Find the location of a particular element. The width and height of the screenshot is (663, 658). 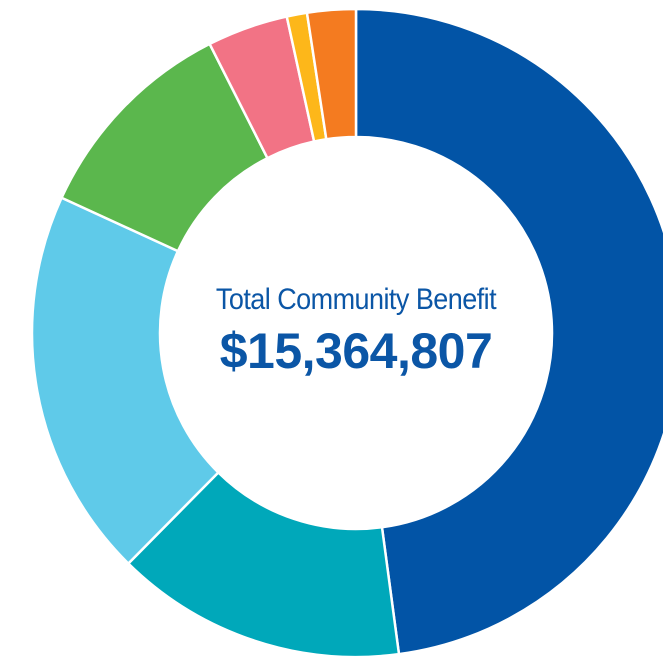

center-label: Total Community Benefit $15,364,807 is located at coordinates (356, 331).